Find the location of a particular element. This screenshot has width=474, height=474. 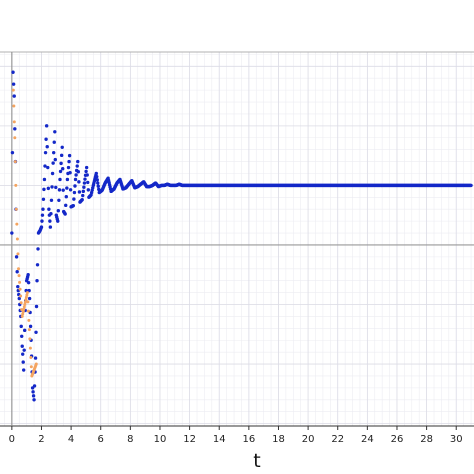

x-tick-label: 8 is located at coordinates (130, 439).